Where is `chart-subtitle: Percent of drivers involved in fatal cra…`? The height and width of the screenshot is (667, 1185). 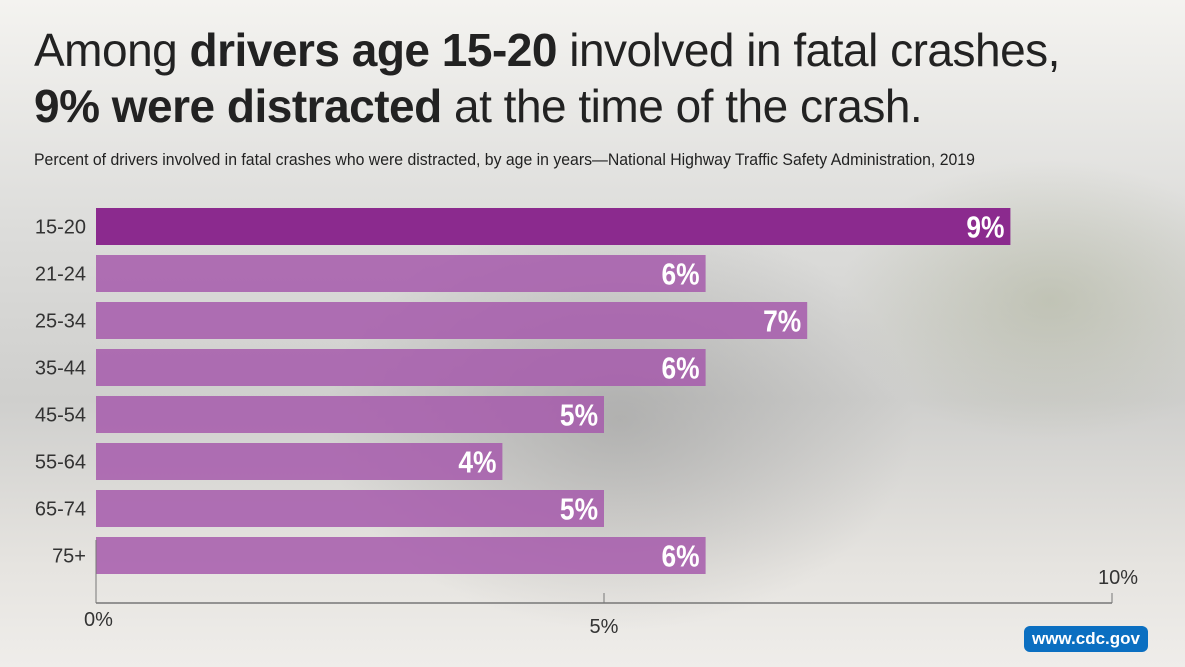 chart-subtitle: Percent of drivers involved in fatal cra… is located at coordinates (504, 159).